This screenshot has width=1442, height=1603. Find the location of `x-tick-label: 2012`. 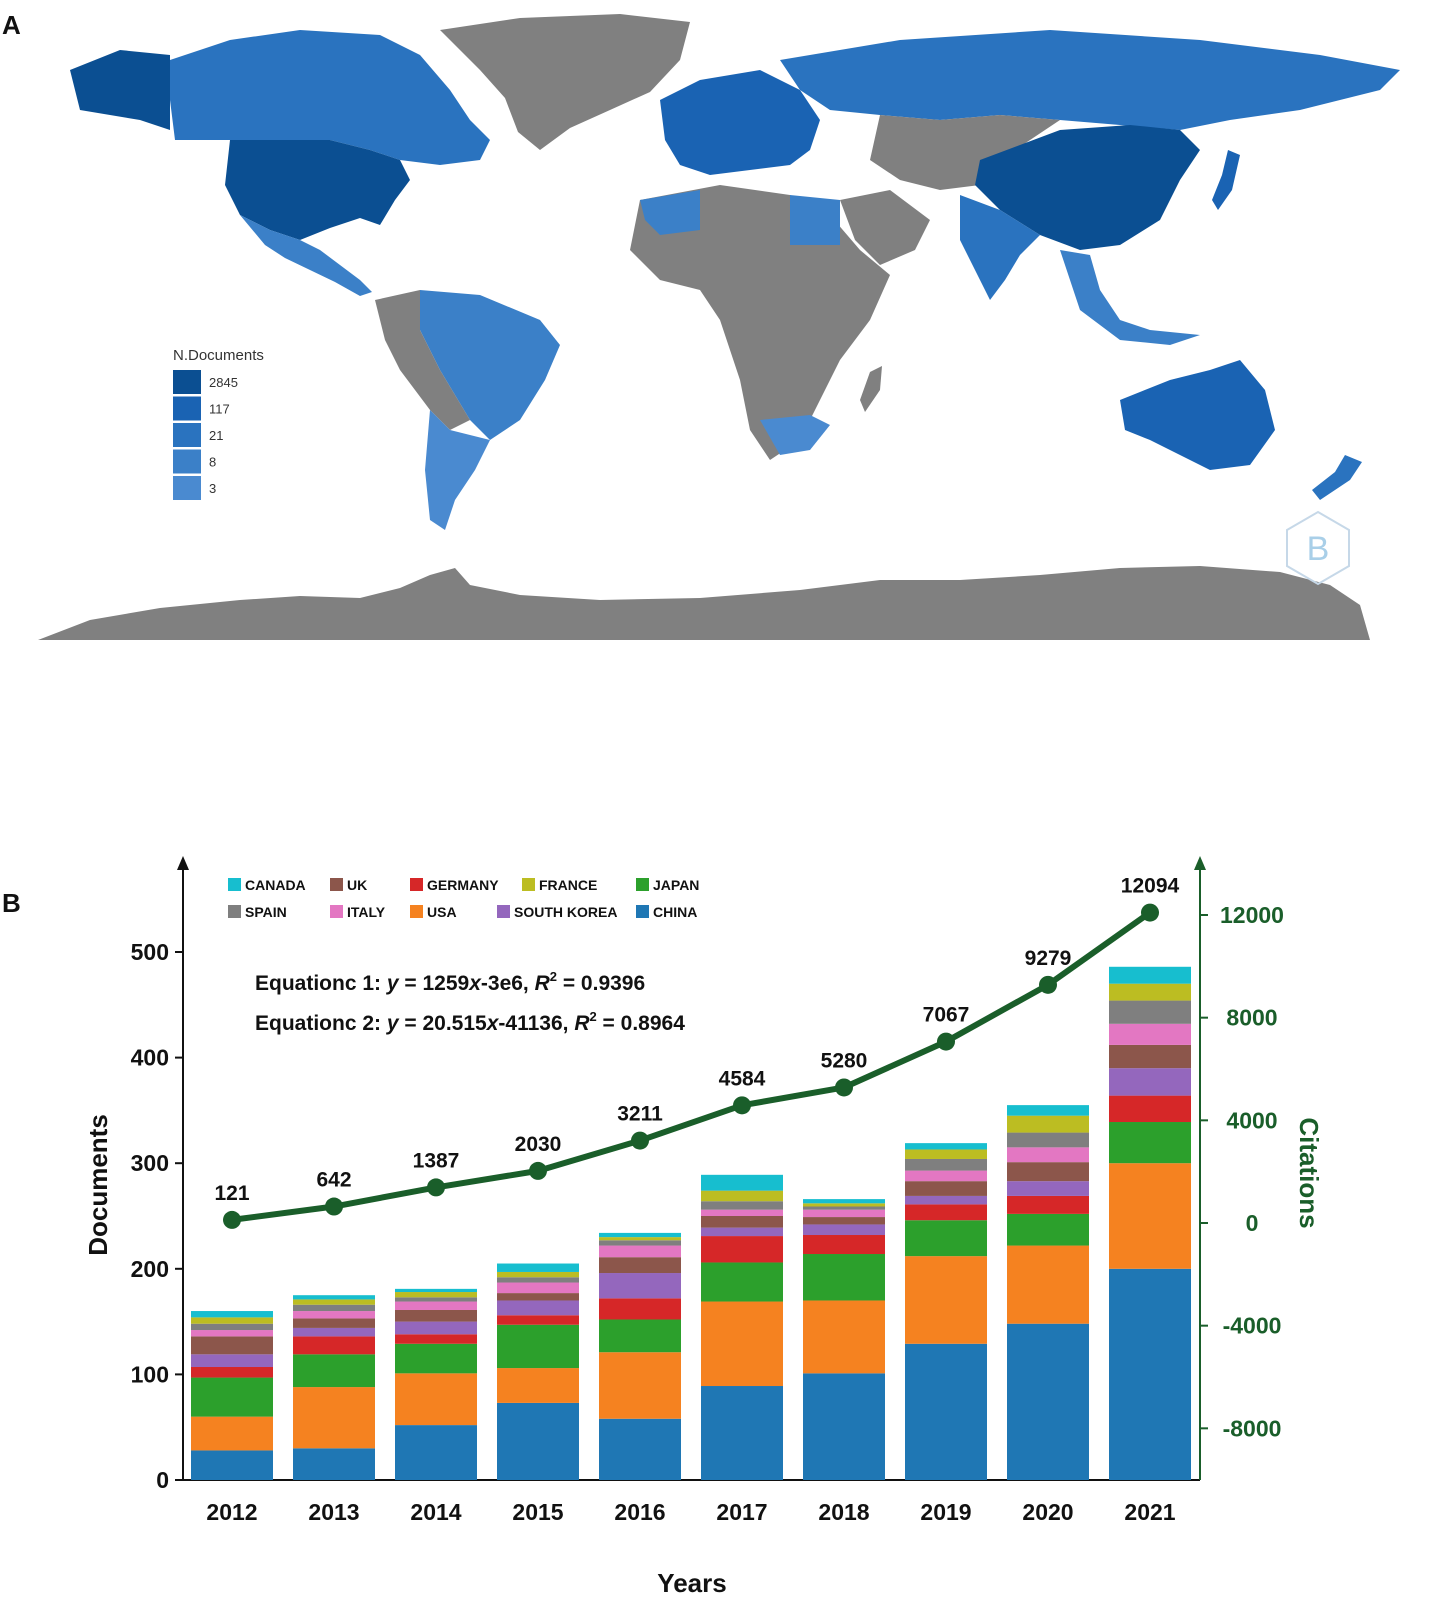

x-tick-label: 2012 is located at coordinates (231, 1512).